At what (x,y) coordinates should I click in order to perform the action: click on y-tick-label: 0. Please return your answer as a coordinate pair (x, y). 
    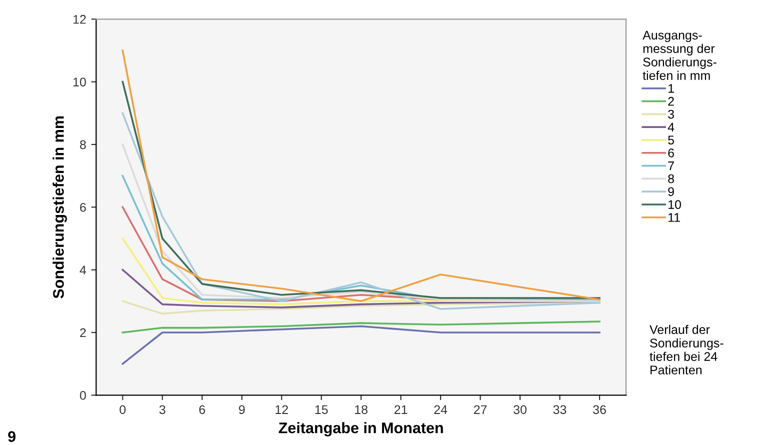
    Looking at the image, I should click on (83, 395).